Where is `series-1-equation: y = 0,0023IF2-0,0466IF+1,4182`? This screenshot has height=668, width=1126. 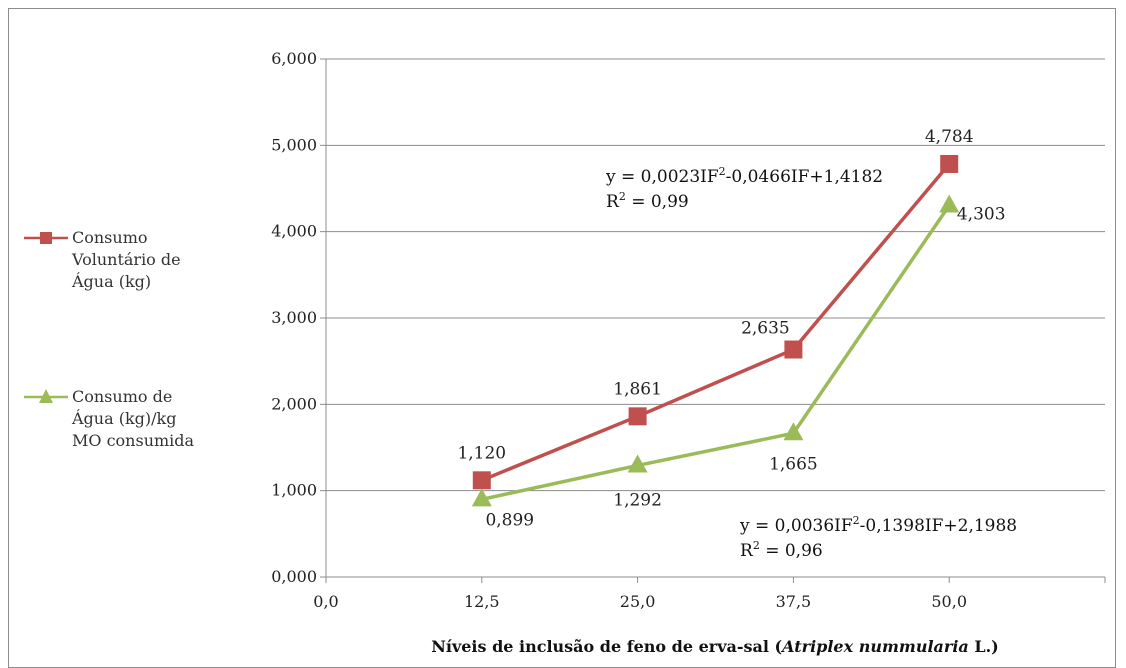 series-1-equation: y = 0,0023IF2-0,0466IF+1,4182 is located at coordinates (744, 176).